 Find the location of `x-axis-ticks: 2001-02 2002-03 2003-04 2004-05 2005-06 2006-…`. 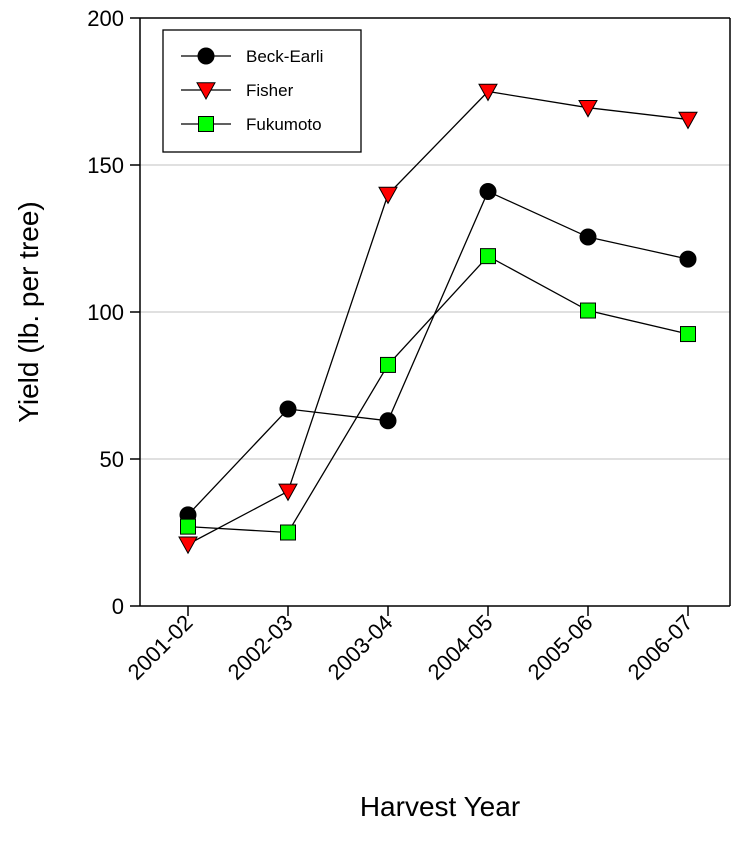

x-axis-ticks: 2001-02 2002-03 2003-04 2004-05 2005-06 2006-… is located at coordinates (410, 645).